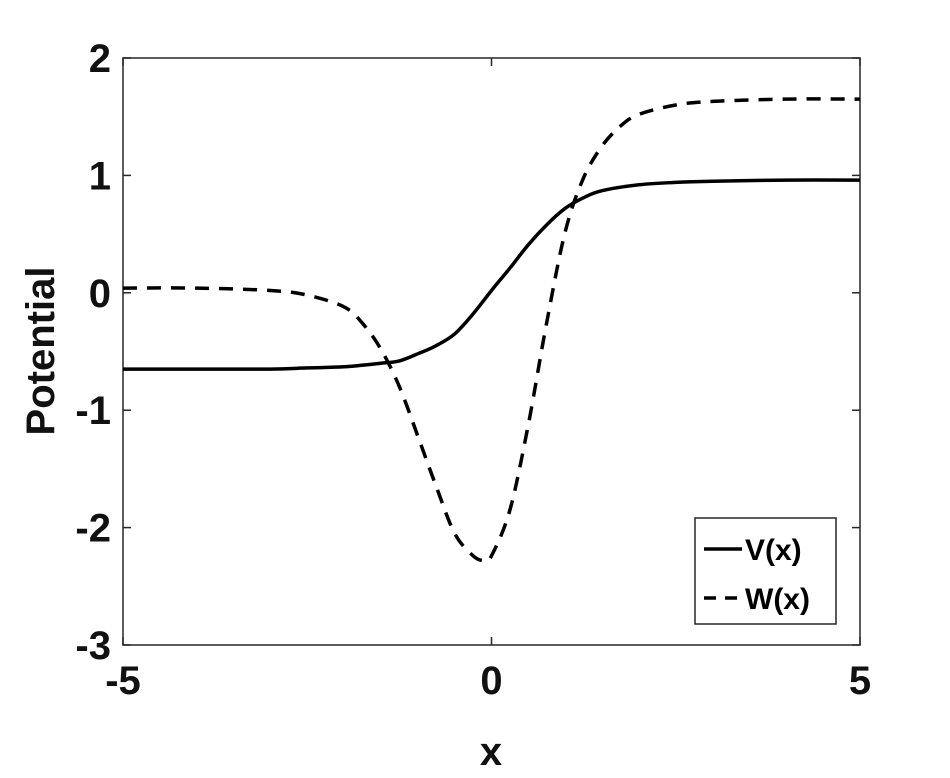 This screenshot has height=778, width=950. Describe the element at coordinates (93, 646) in the screenshot. I see `y-tick-label: -3` at that location.